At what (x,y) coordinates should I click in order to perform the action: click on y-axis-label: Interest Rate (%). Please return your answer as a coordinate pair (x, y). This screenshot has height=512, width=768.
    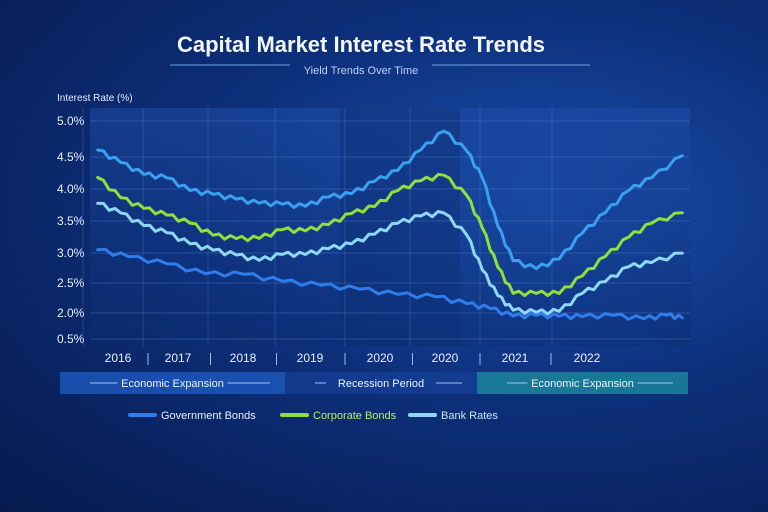
    Looking at the image, I should click on (95, 98).